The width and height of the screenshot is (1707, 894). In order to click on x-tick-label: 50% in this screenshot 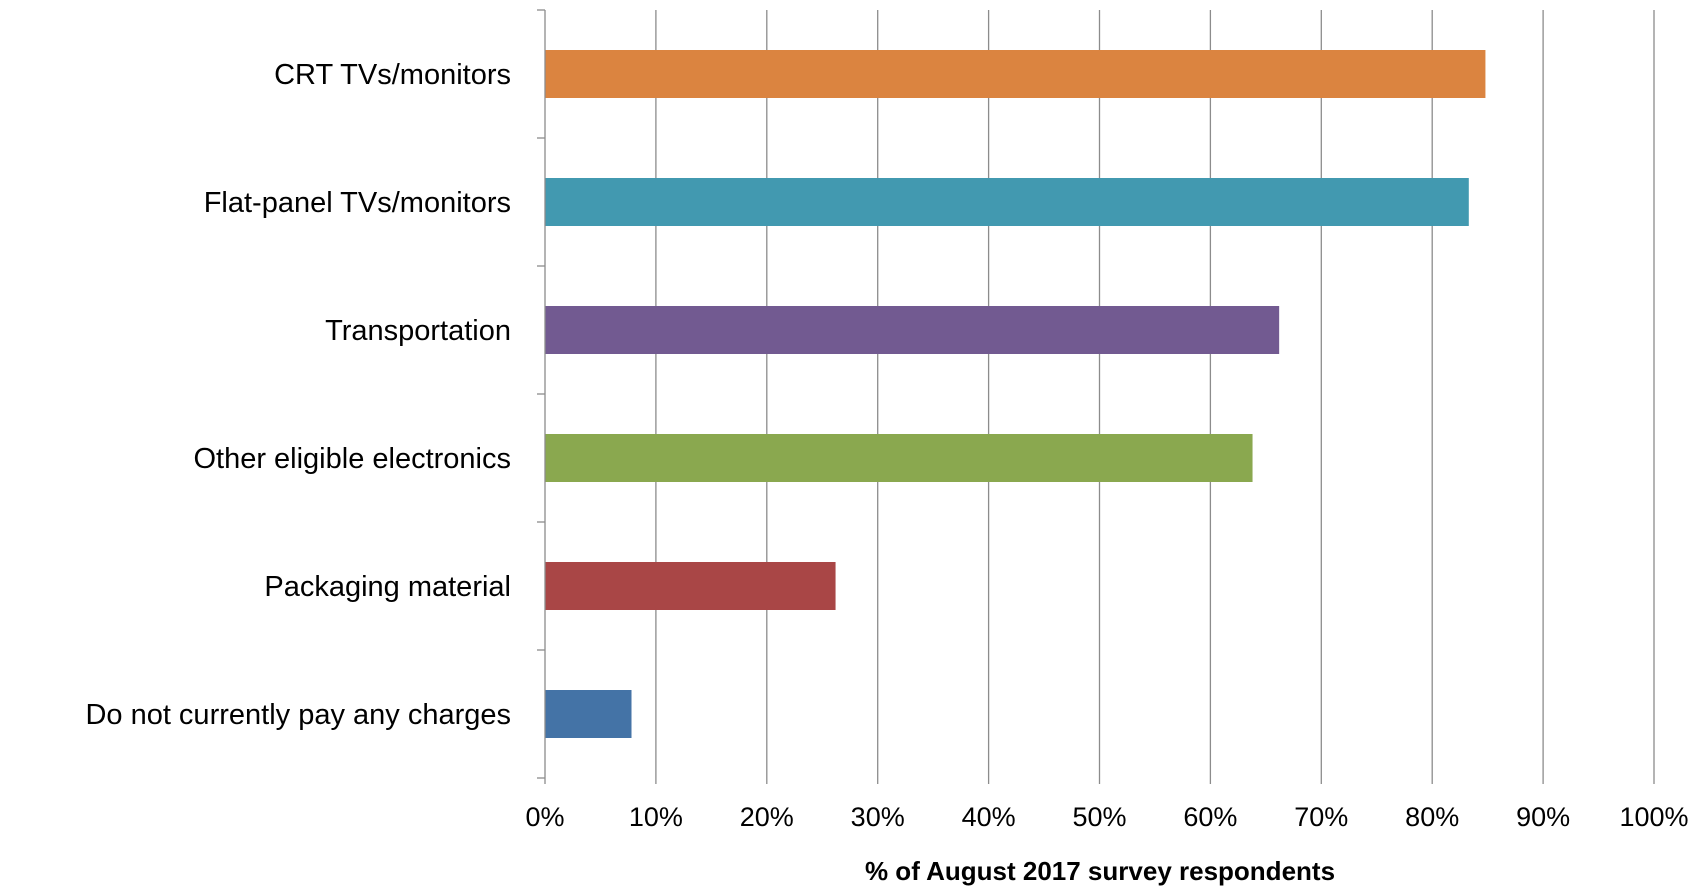, I will do `click(1099, 817)`.